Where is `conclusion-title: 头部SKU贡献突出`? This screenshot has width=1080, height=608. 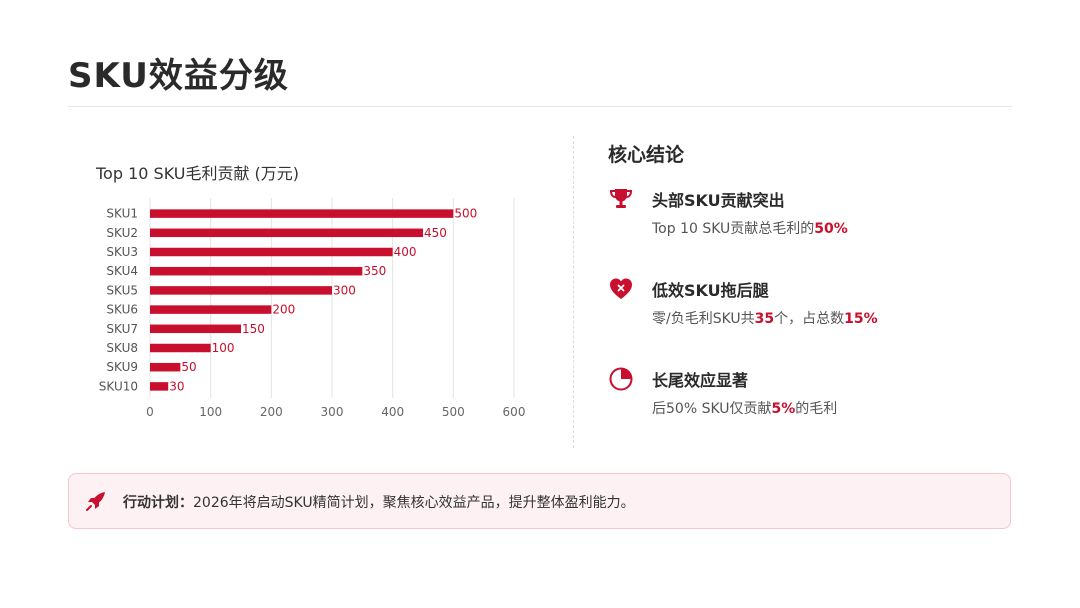 conclusion-title: 头部SKU贡献突出 is located at coordinates (718, 200).